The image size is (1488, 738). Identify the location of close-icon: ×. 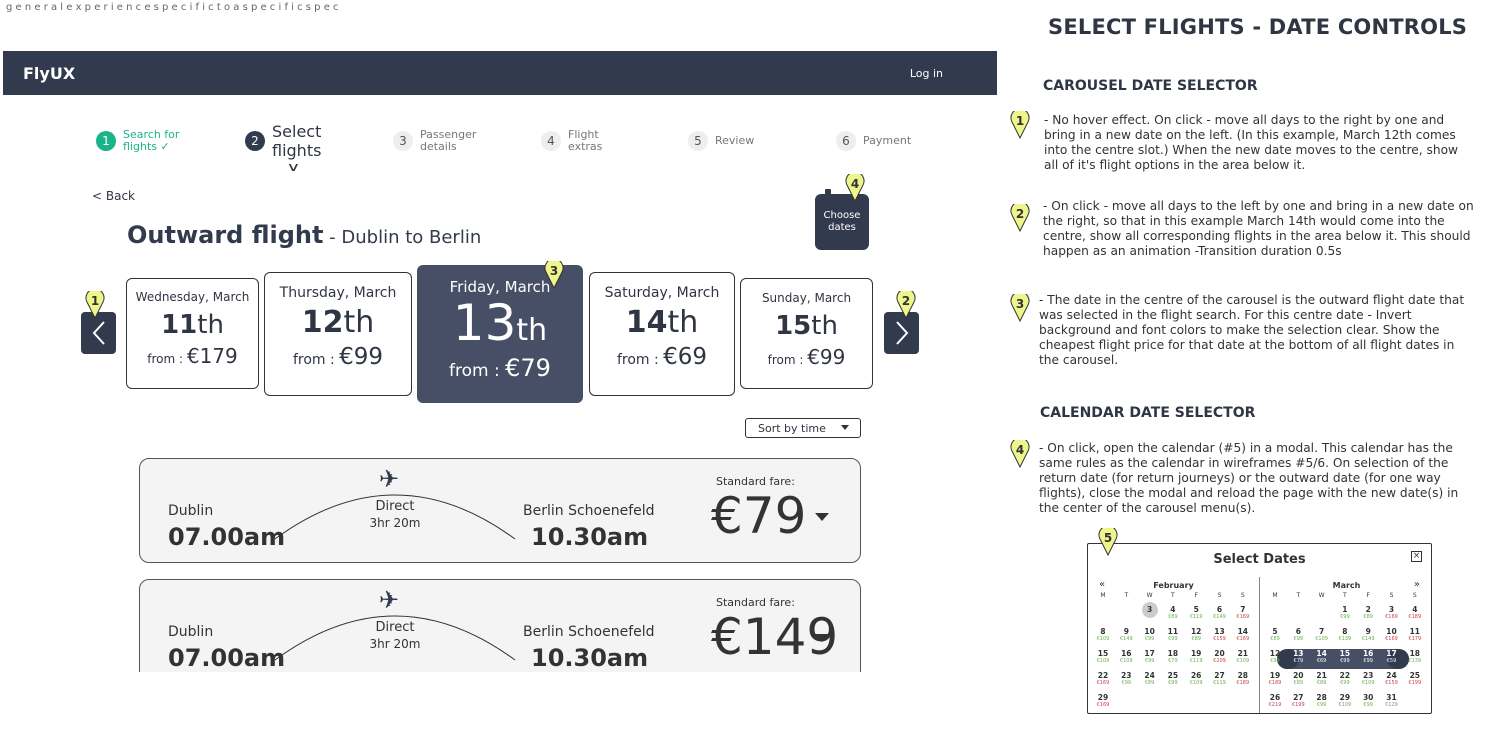
(1416, 556).